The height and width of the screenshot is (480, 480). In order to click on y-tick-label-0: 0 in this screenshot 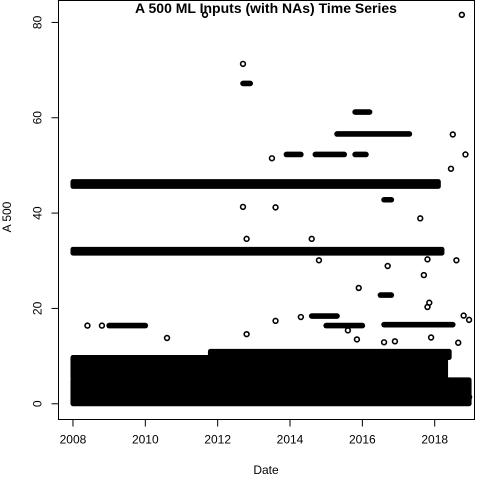, I will do `click(38, 403)`.